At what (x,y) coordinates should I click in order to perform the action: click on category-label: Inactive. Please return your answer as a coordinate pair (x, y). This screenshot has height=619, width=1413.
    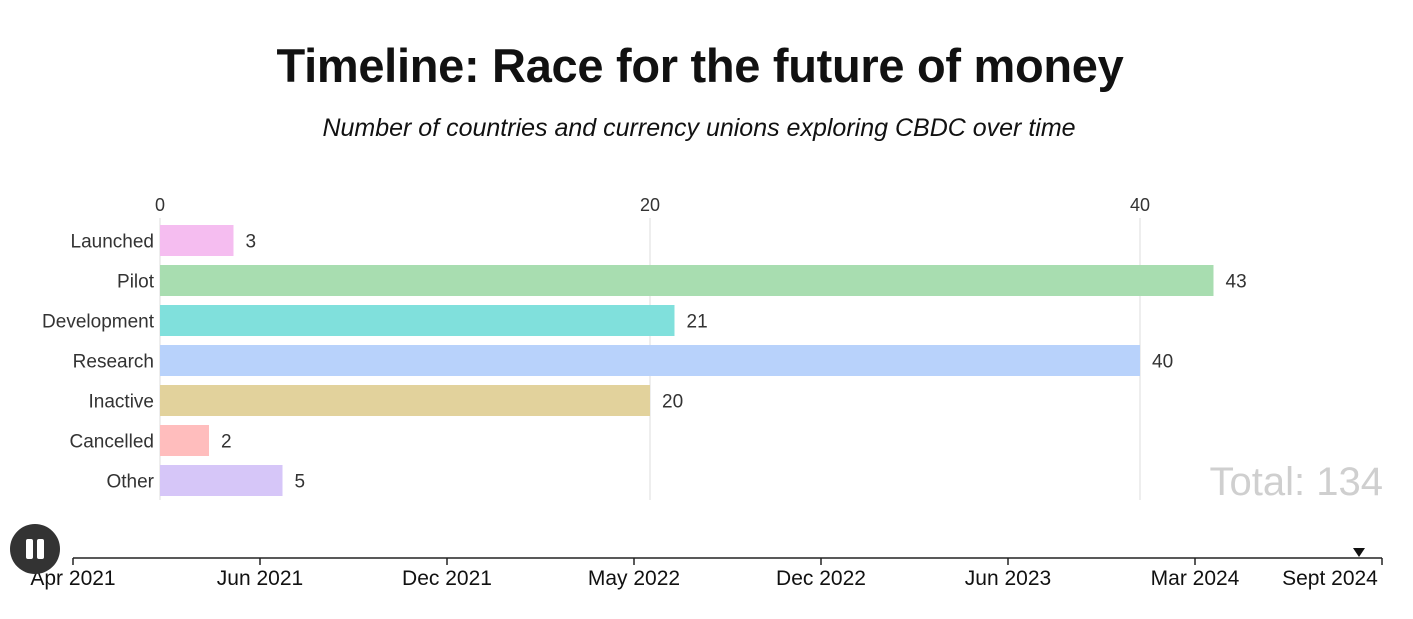
    Looking at the image, I should click on (121, 402).